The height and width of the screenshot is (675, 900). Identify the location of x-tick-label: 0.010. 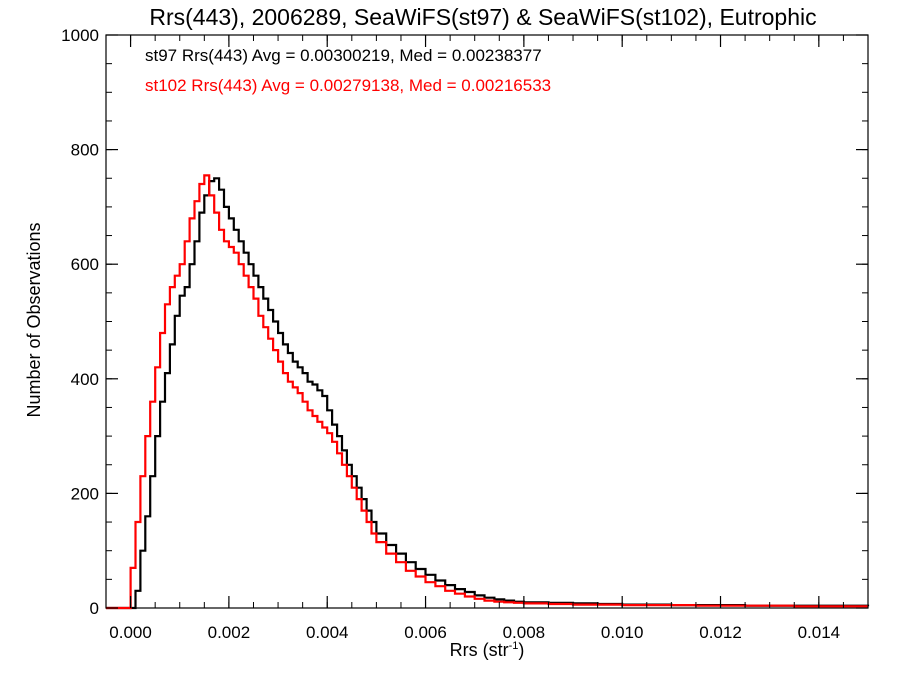
(622, 632).